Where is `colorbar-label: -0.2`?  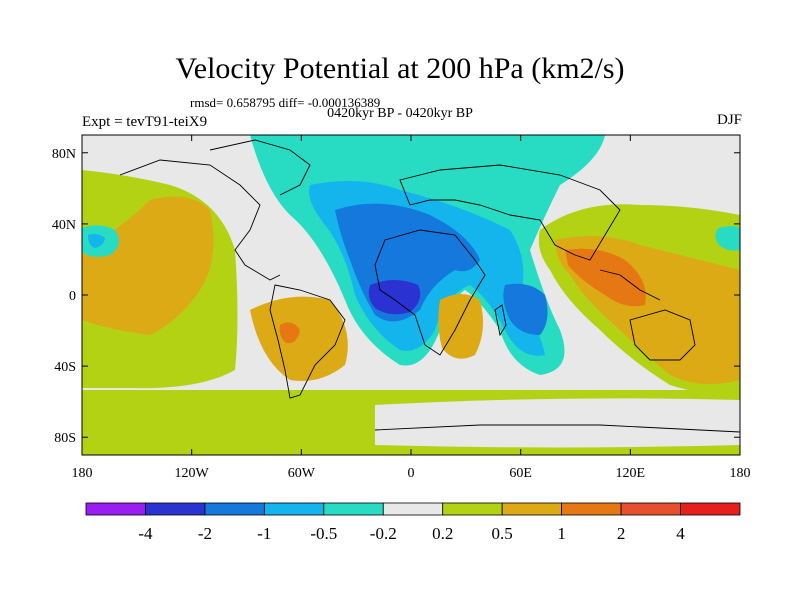
colorbar-label: -0.2 is located at coordinates (383, 533).